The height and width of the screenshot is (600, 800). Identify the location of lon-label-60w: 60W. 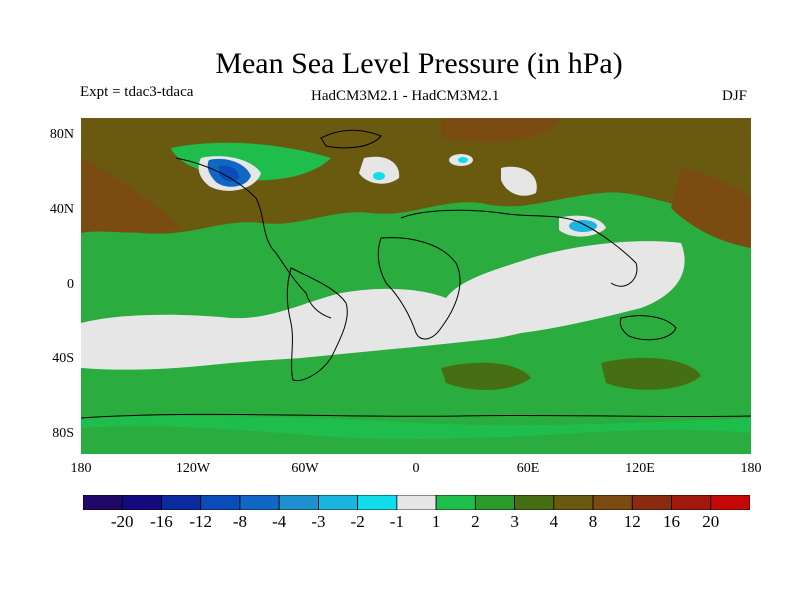
(305, 468).